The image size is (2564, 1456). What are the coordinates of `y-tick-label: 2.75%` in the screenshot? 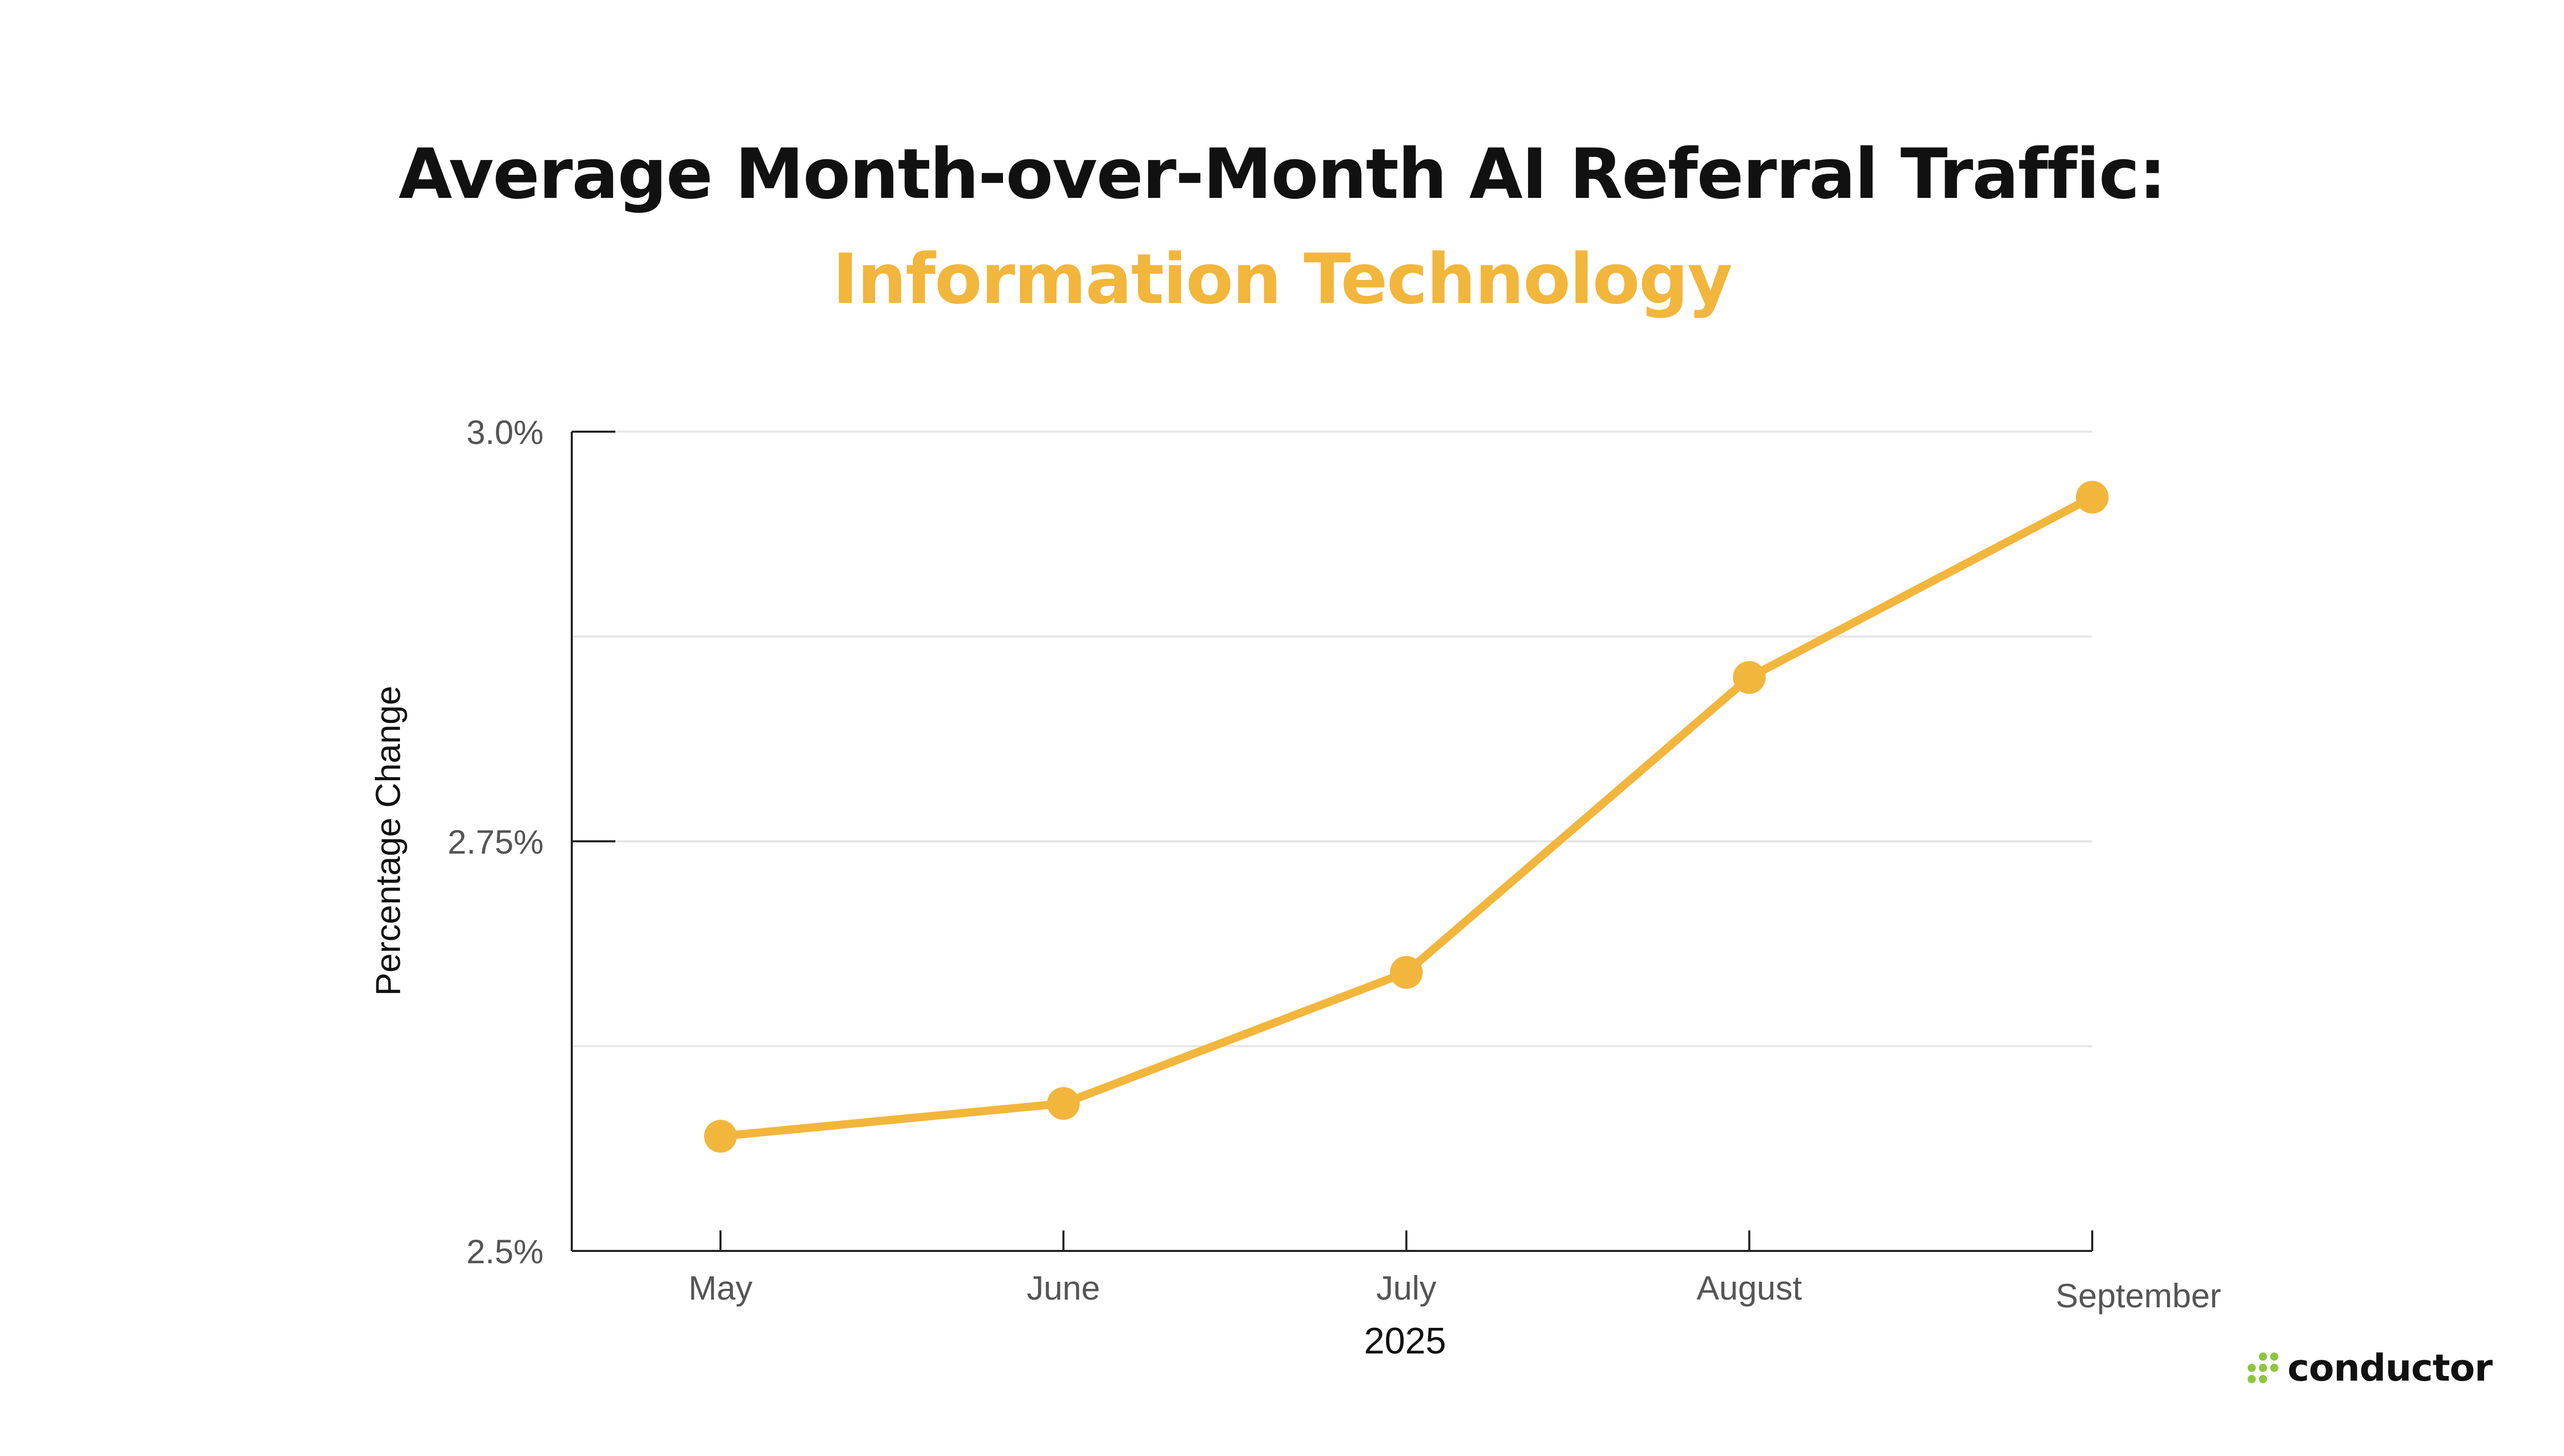 It's located at (496, 842).